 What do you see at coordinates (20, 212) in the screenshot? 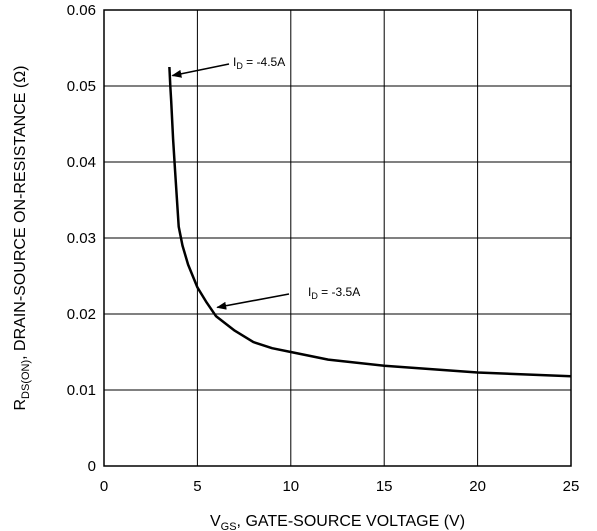
I see `y-axis-label-rest: , DRAIN-SOURCE ON-RESISTANCE (Ω)` at bounding box center [20, 212].